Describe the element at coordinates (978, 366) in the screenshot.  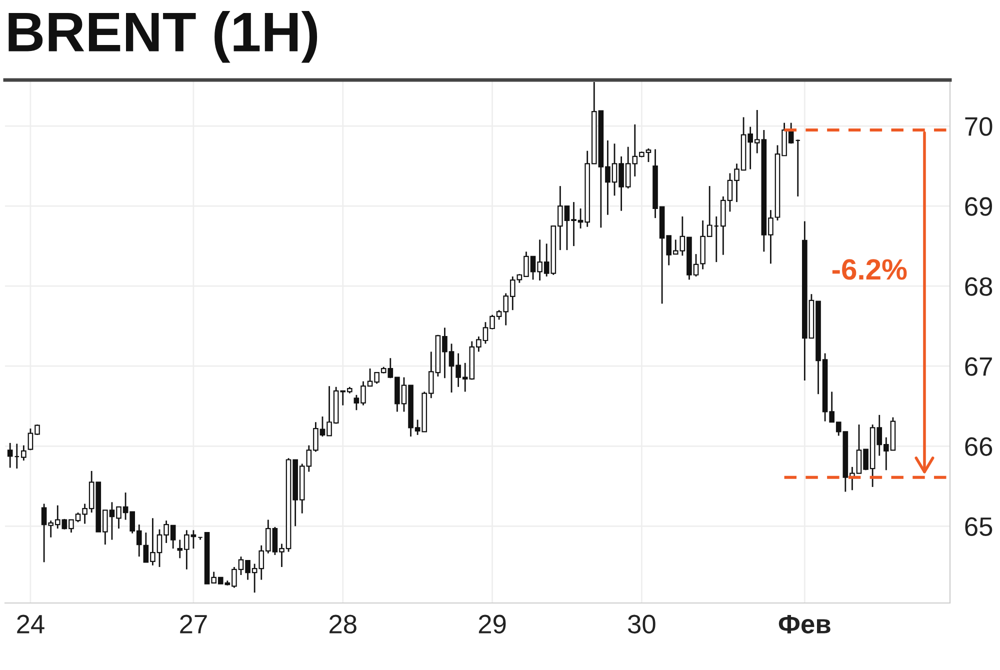
I see `y-tick-label: 67` at that location.